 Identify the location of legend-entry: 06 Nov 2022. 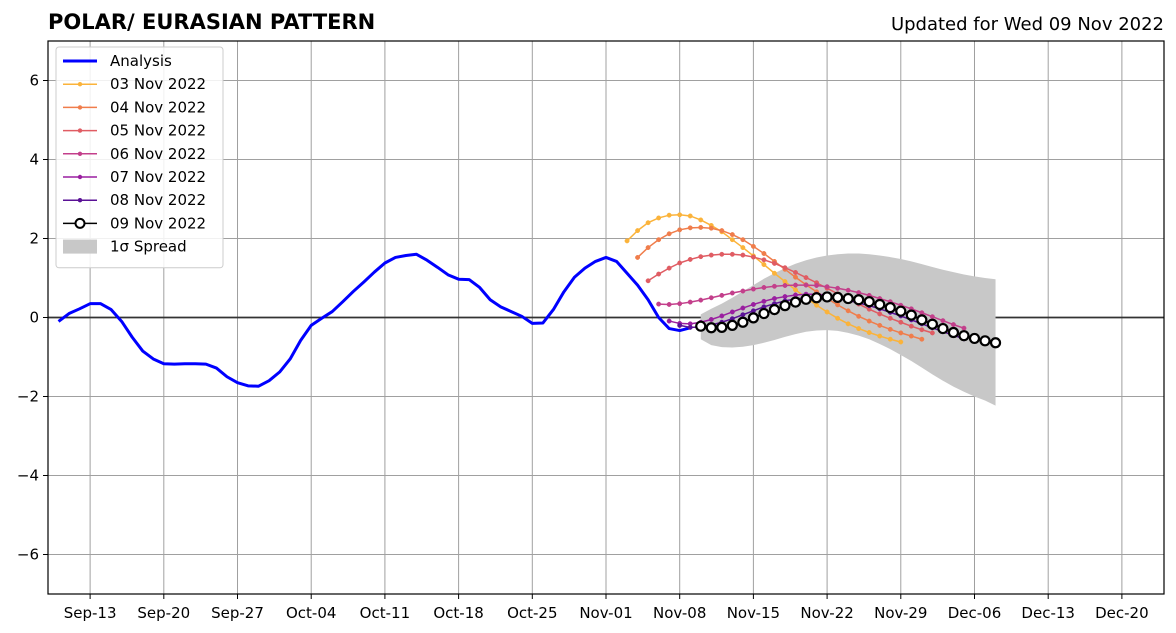
(134, 154).